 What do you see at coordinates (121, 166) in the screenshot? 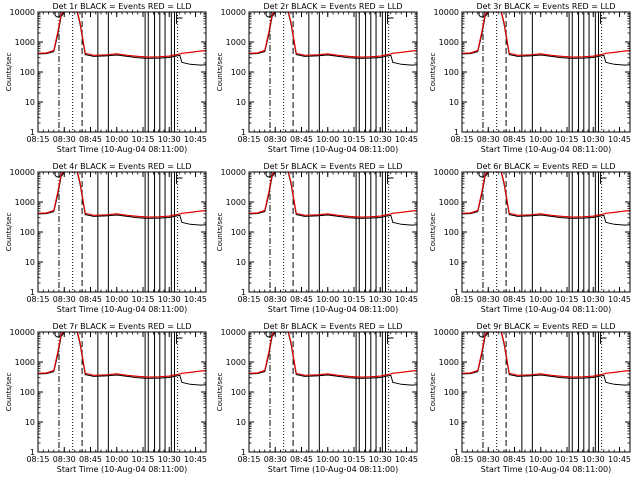
I see `panel-title: Det 4r BLACK = Events RED = LLD` at bounding box center [121, 166].